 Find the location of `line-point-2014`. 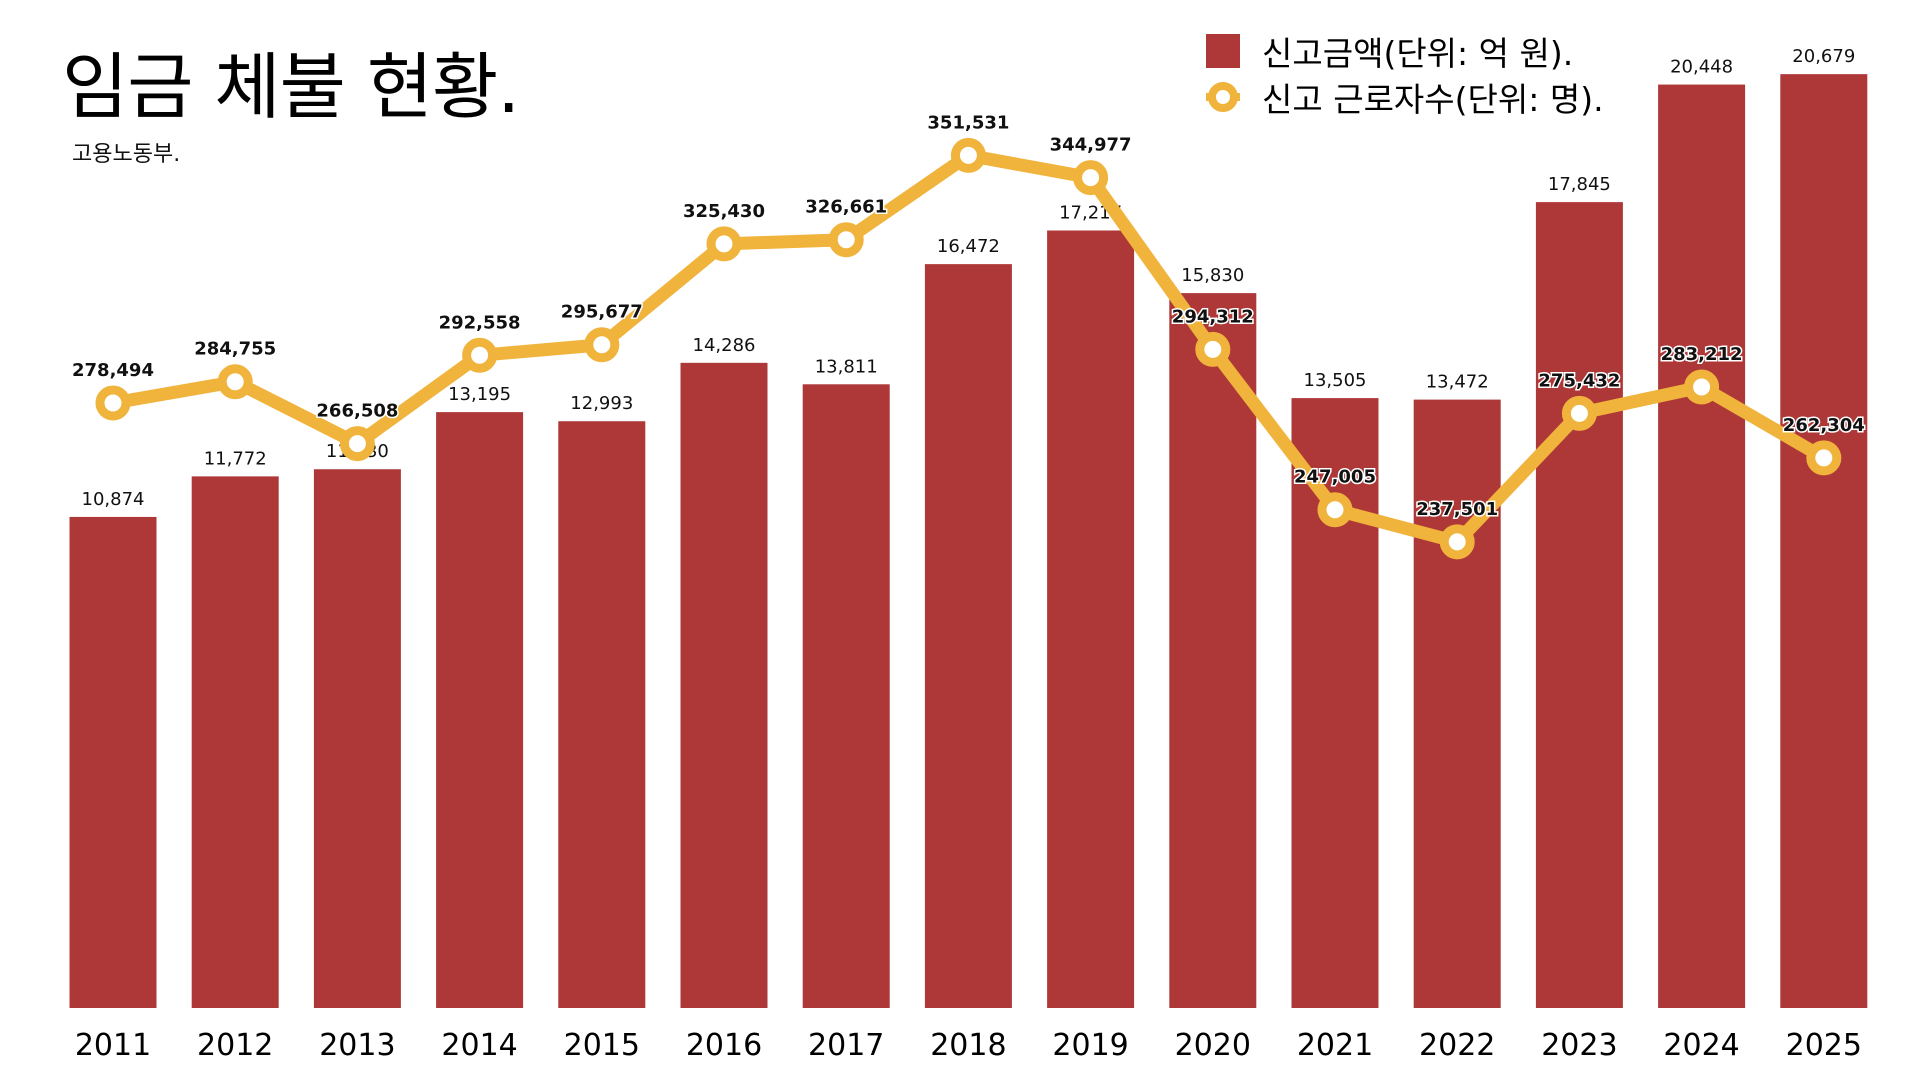

line-point-2014 is located at coordinates (480, 355).